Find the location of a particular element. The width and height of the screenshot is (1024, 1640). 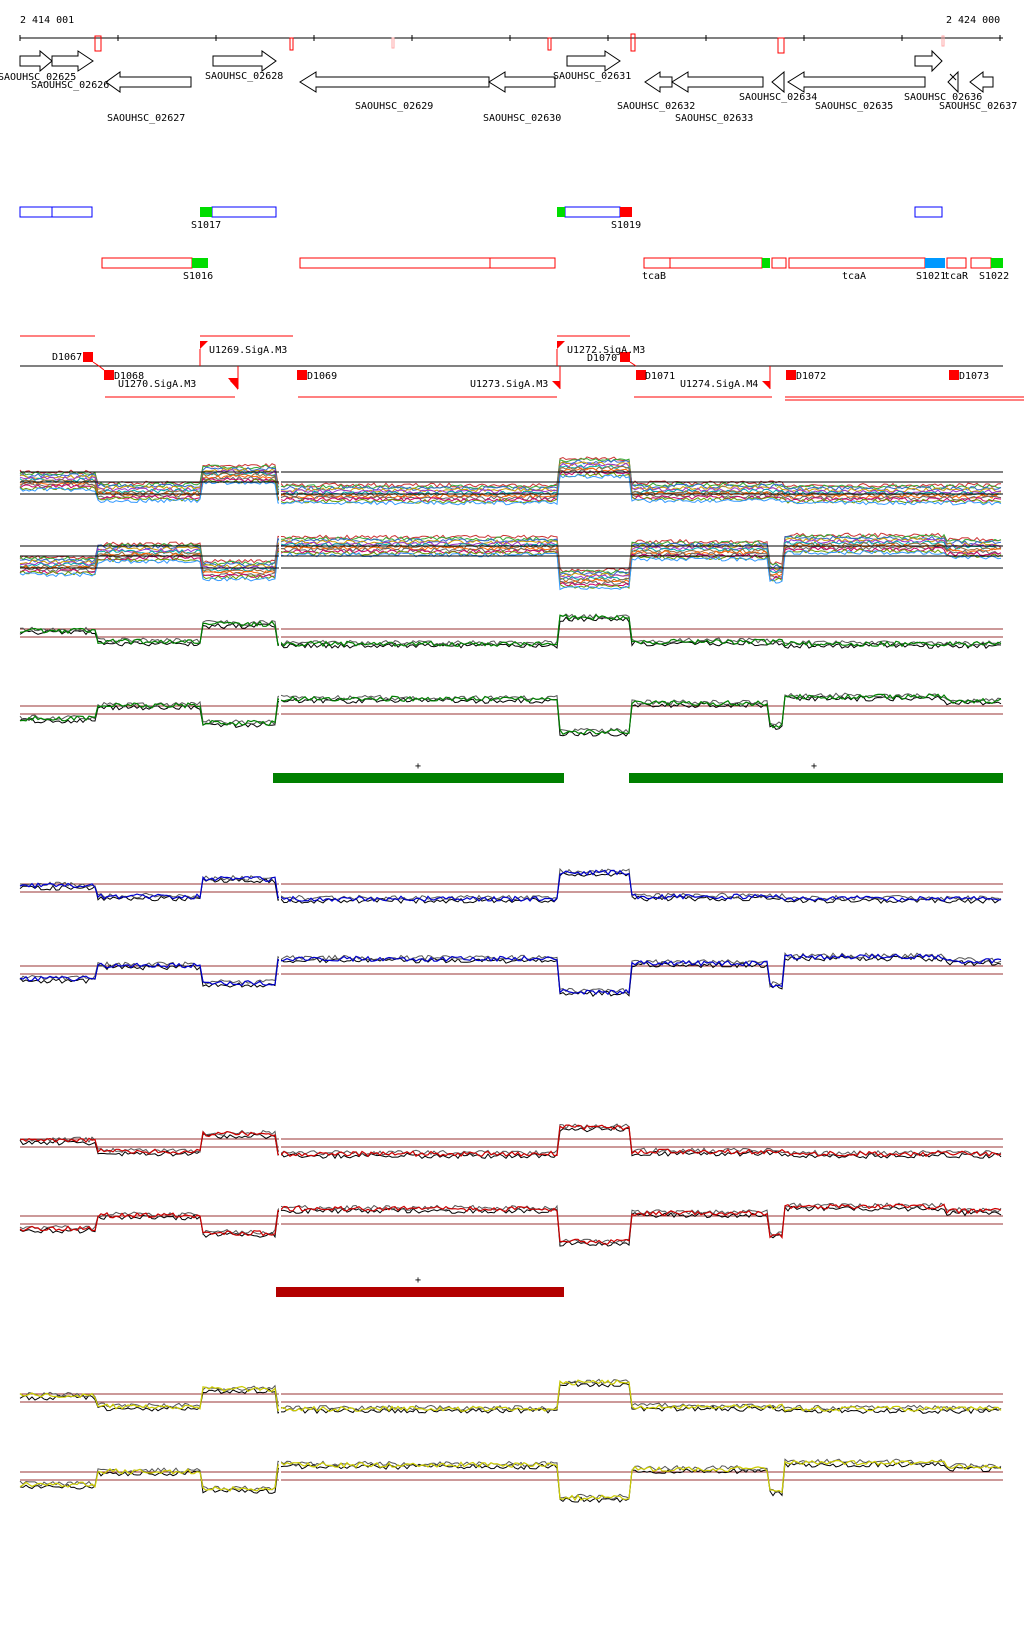

gene-label: SAOUHSC_02629 is located at coordinates (394, 106).